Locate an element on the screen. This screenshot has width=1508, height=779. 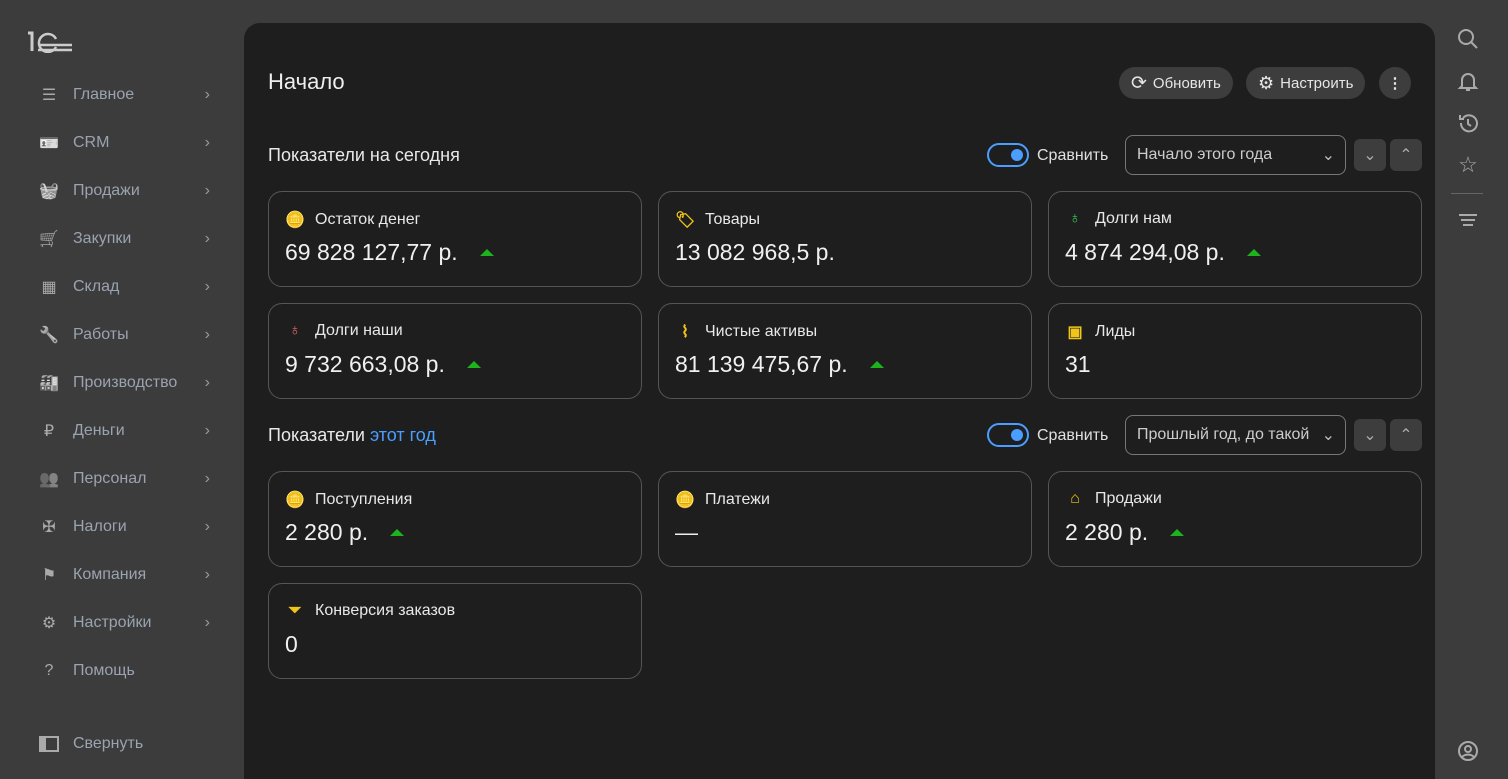
sidebar-item-12: ? Помощь is located at coordinates (128, 671).